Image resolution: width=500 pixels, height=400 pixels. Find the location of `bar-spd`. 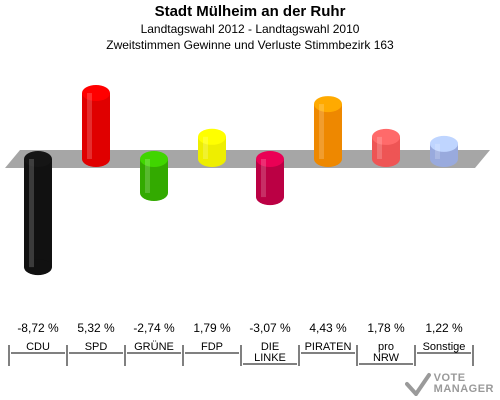

bar-spd is located at coordinates (96, 126).